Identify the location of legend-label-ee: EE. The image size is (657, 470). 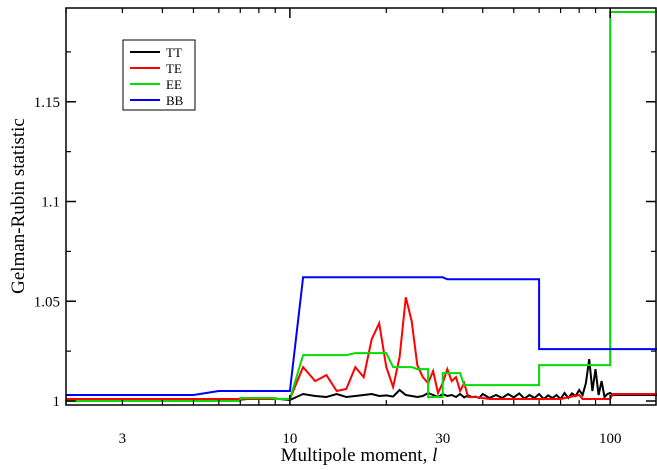
(174, 84).